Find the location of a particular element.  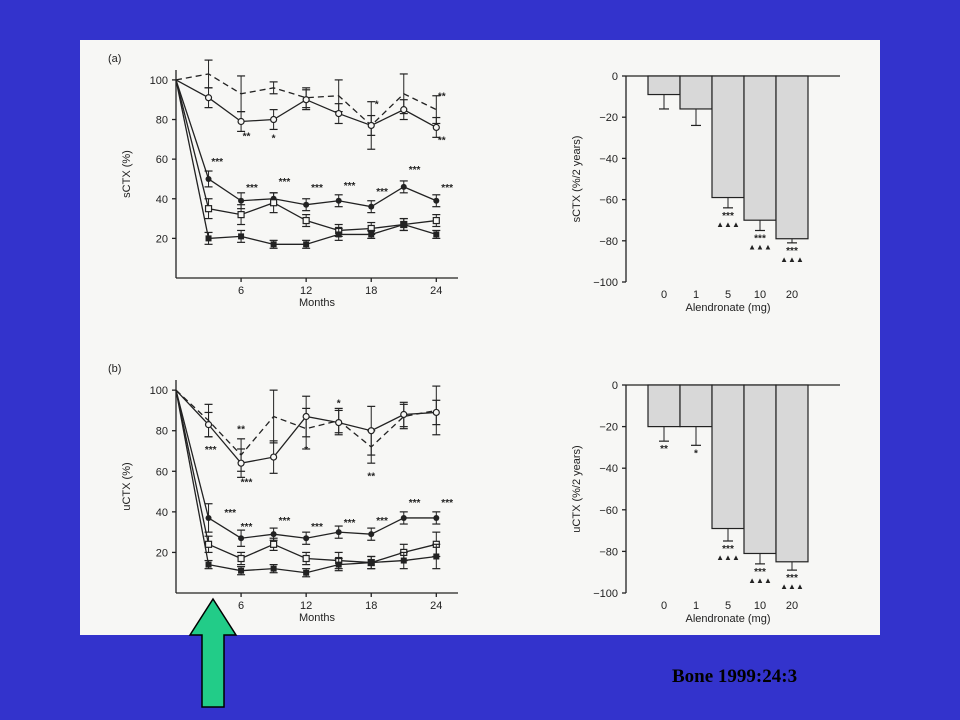

y-tick-label: 100 is located at coordinates (159, 81).